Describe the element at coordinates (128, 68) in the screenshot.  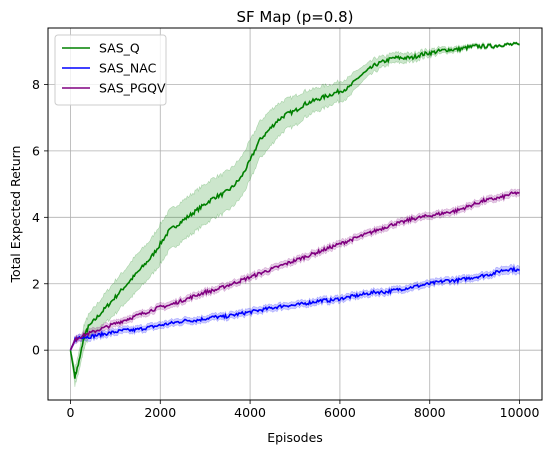
I see `legend-label: SAS_NAC` at that location.